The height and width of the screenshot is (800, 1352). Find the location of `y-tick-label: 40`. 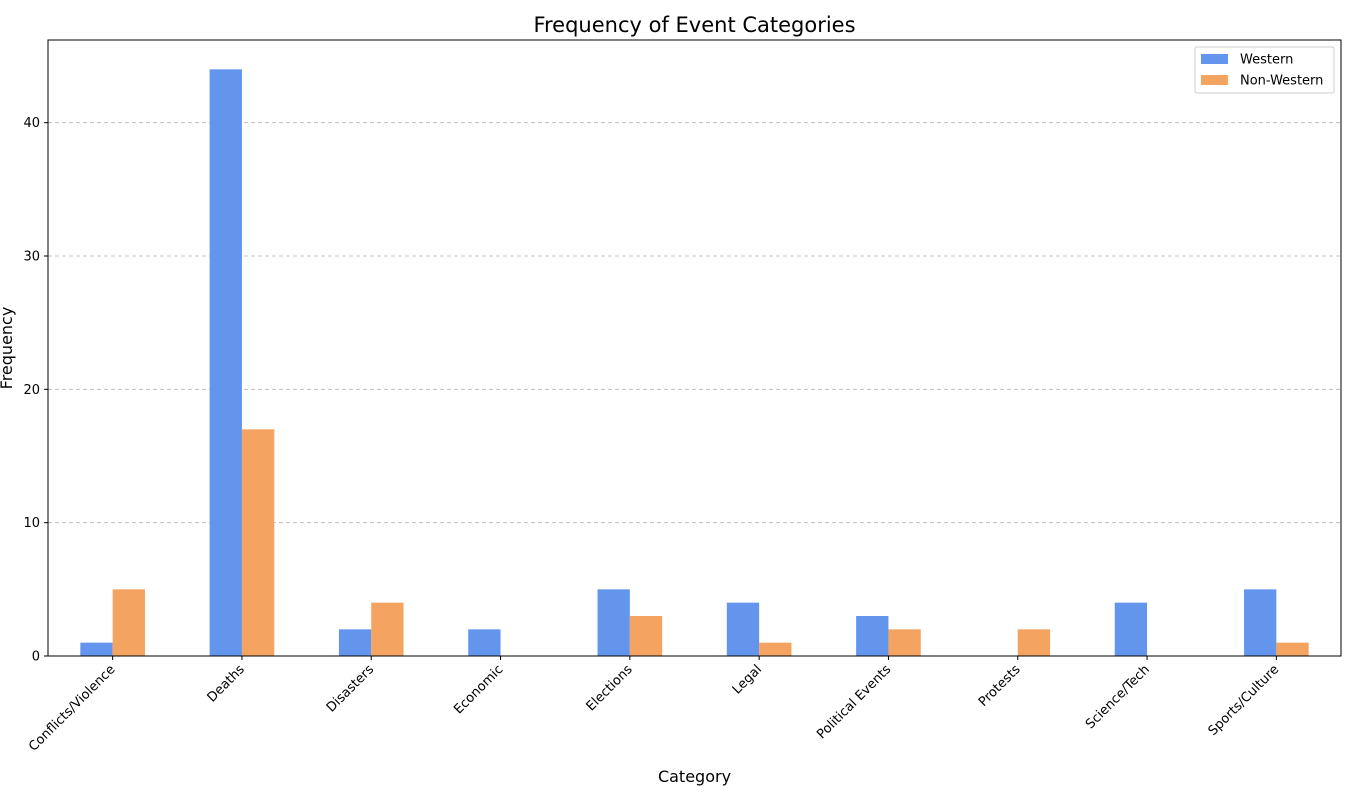

y-tick-label: 40 is located at coordinates (31, 123).